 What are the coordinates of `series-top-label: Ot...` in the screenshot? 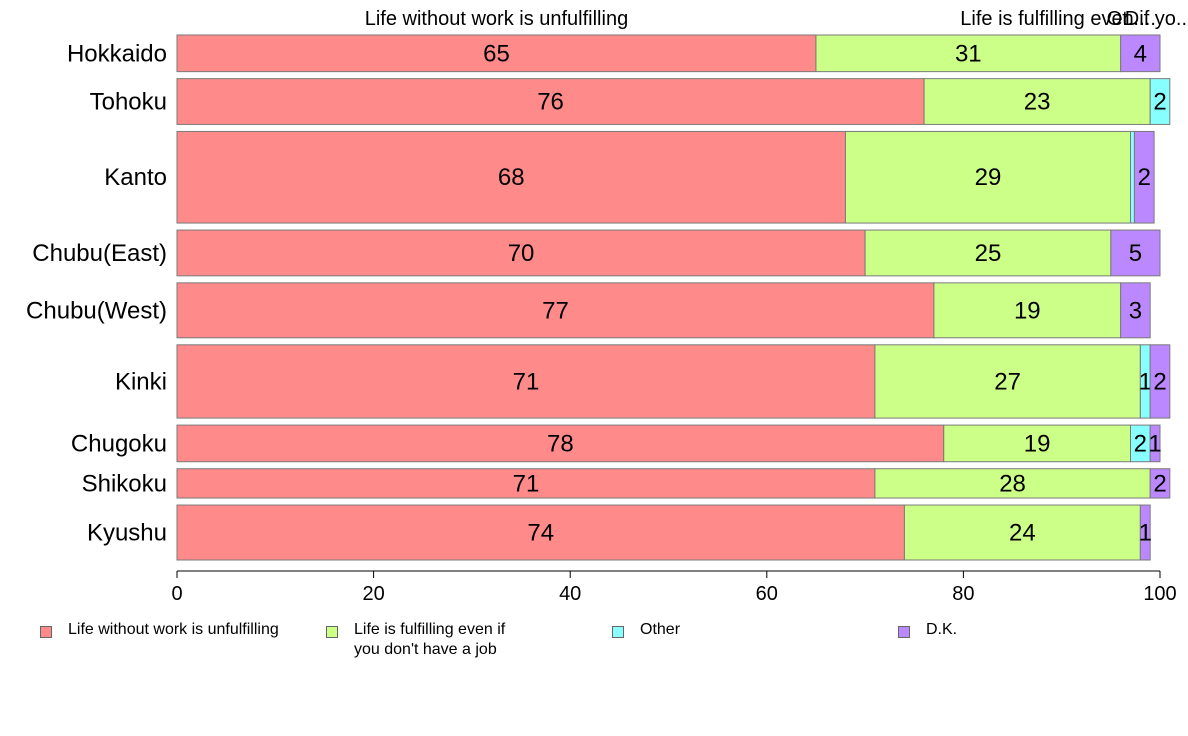 It's located at (1126, 19).